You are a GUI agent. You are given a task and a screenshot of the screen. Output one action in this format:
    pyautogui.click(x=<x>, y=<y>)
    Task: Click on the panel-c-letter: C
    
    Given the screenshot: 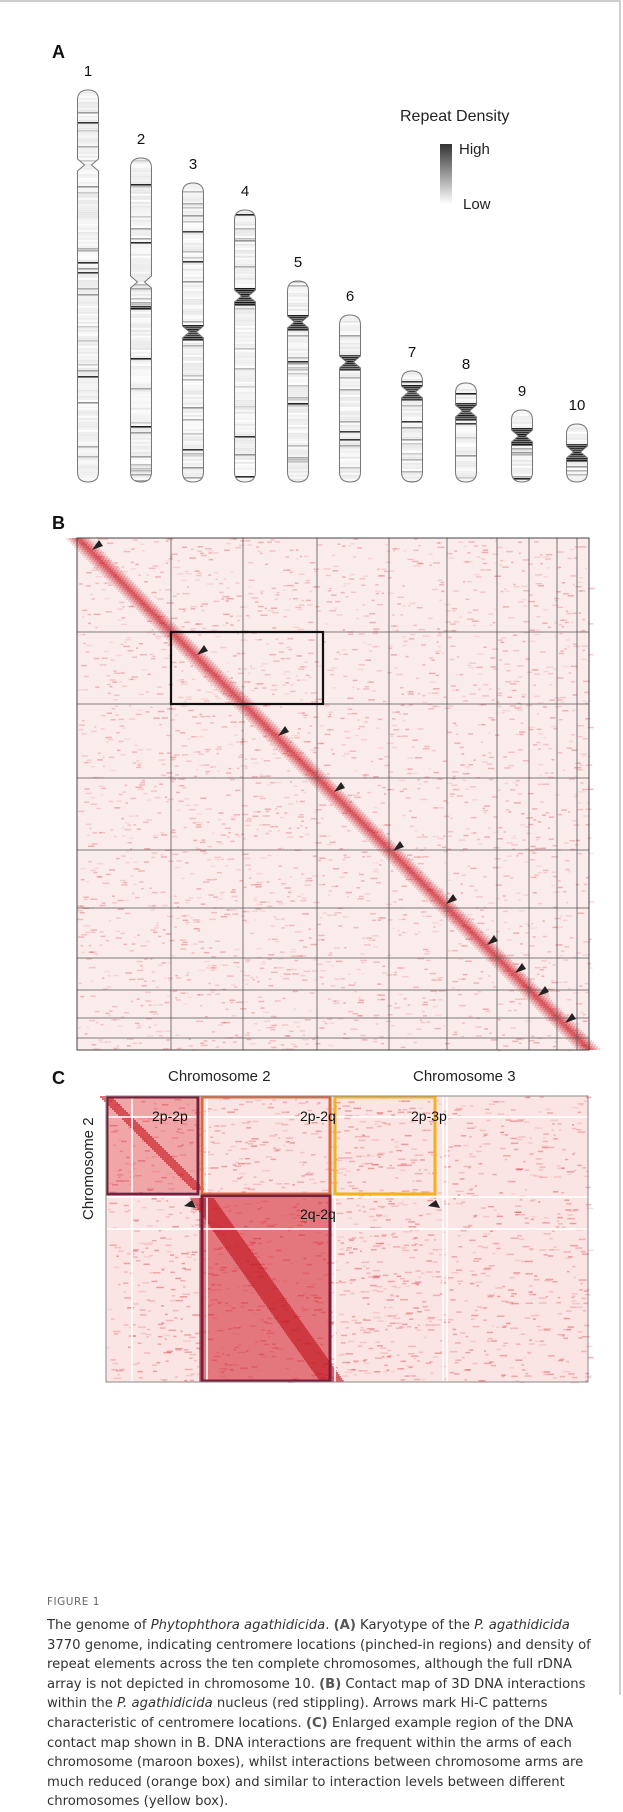 What is the action you would take?
    pyautogui.click(x=58, y=1078)
    